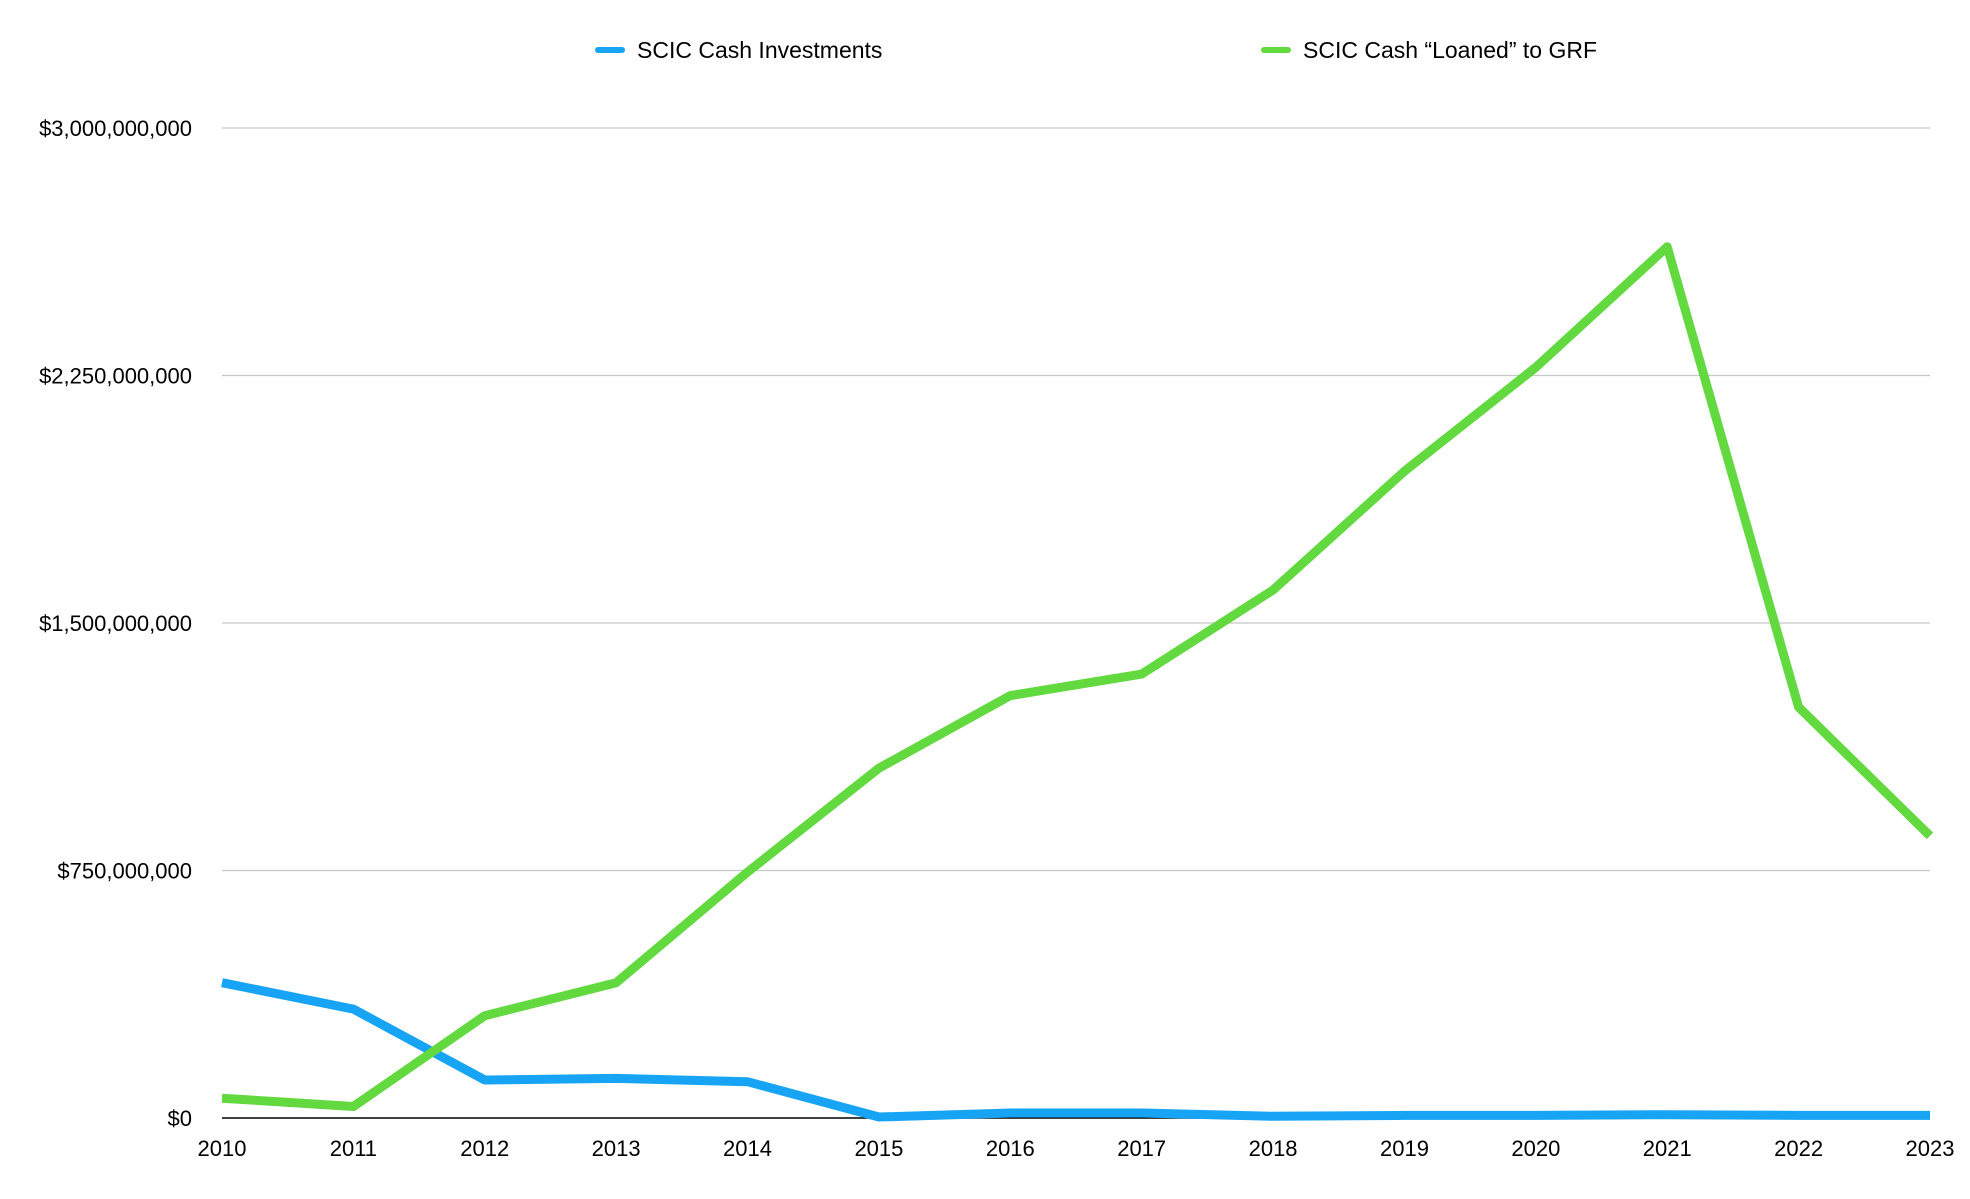  Describe the element at coordinates (222, 1148) in the screenshot. I see `x-tick-label: 2010` at that location.